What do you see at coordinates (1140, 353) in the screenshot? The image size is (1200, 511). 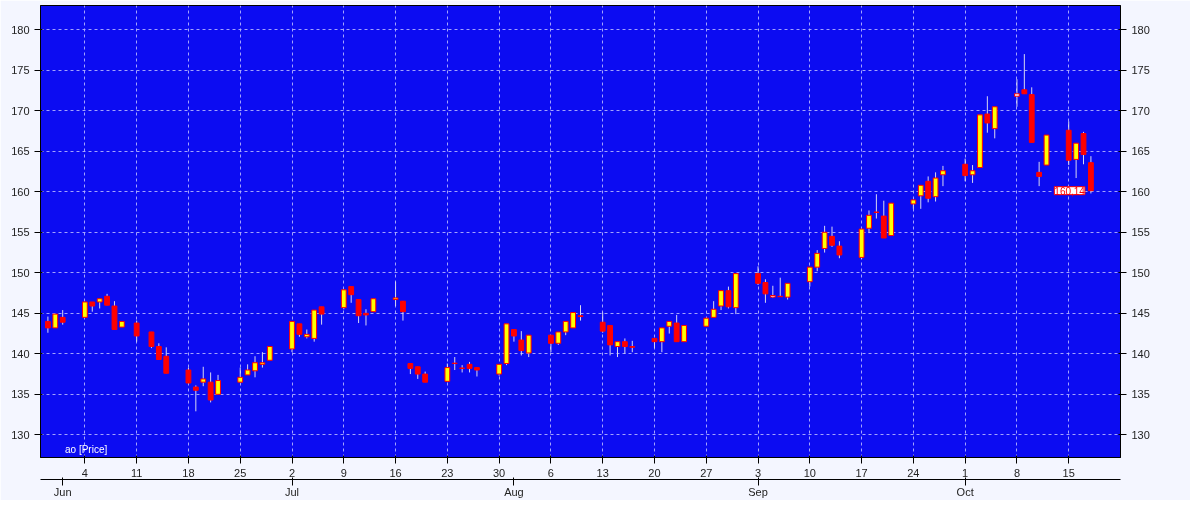 I see `y2-tick-label: 140` at bounding box center [1140, 353].